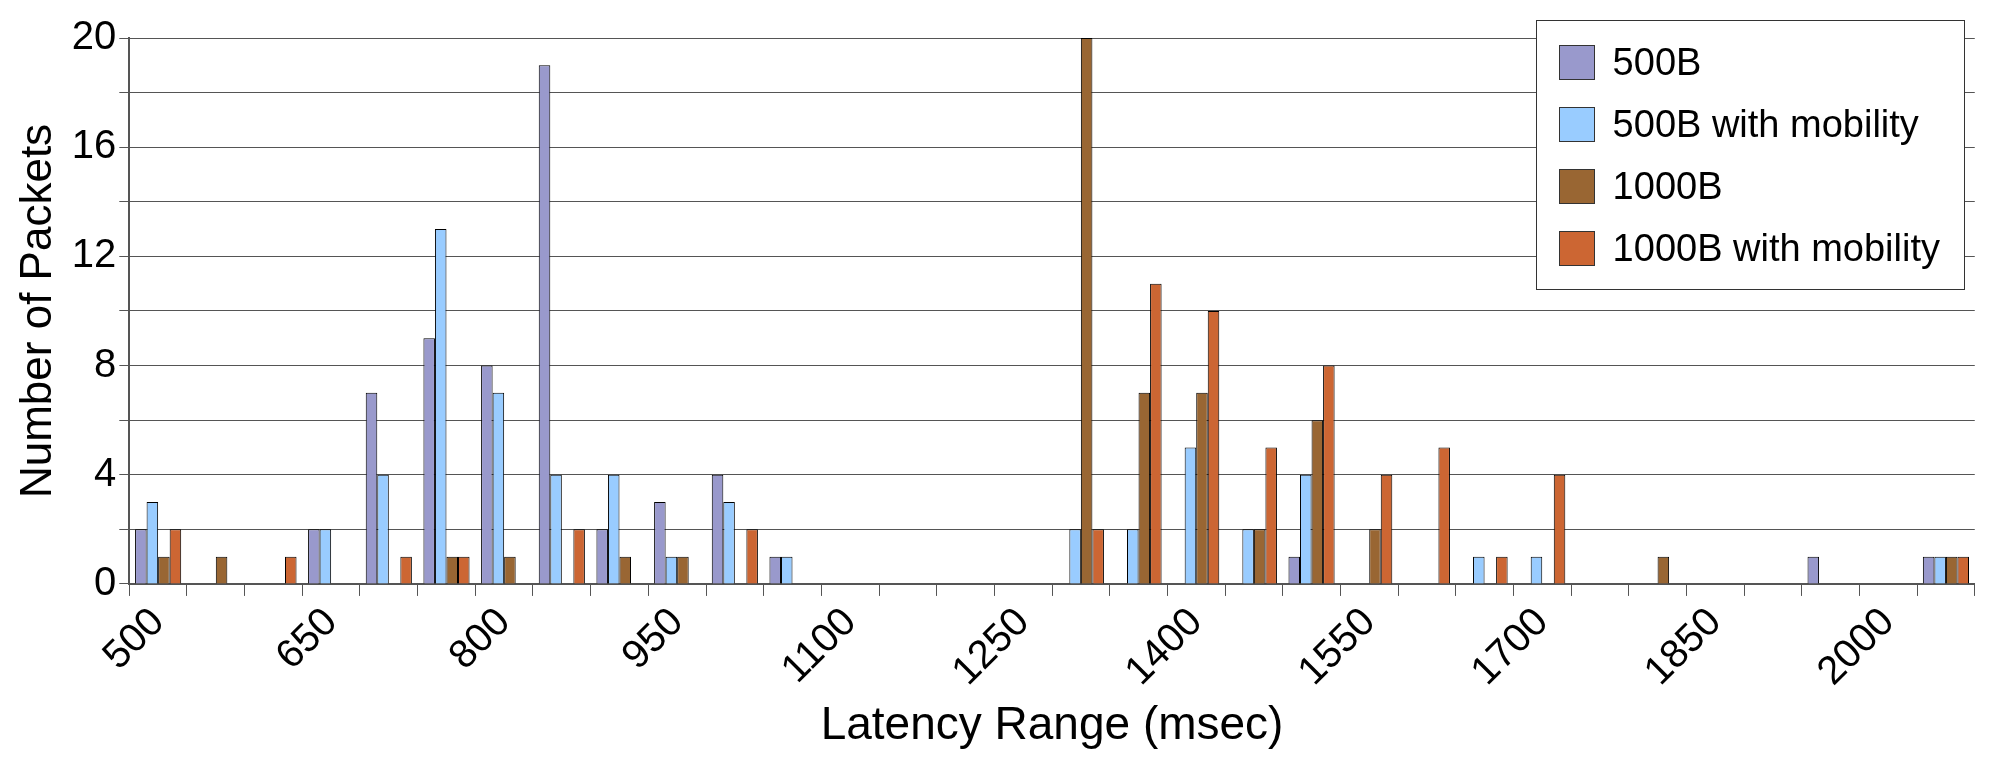  What do you see at coordinates (305, 637) in the screenshot?
I see `x-tick-label: 650` at bounding box center [305, 637].